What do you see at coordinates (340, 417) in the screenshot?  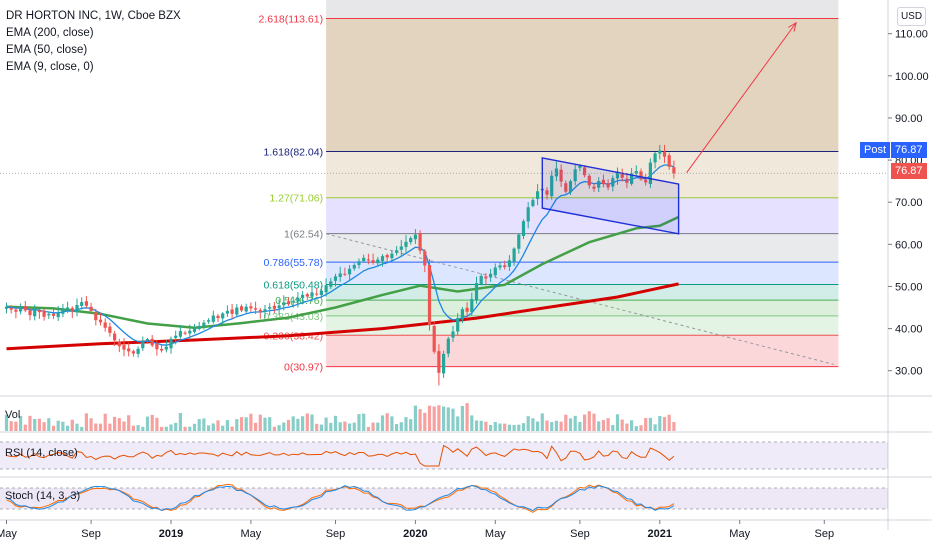 I see `volume-bars` at bounding box center [340, 417].